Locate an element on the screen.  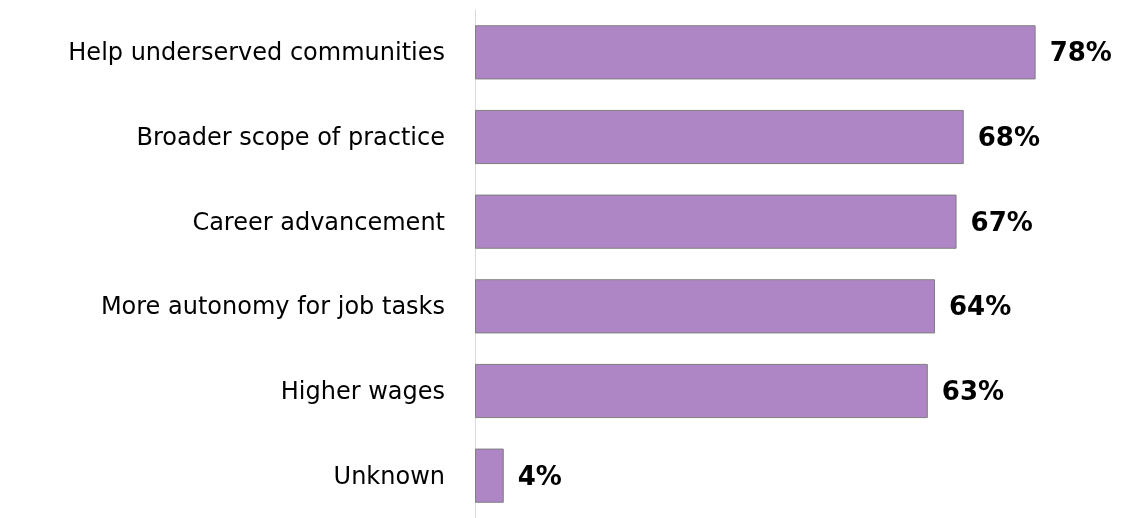
y-tick-label: Unknown is located at coordinates (389, 475).